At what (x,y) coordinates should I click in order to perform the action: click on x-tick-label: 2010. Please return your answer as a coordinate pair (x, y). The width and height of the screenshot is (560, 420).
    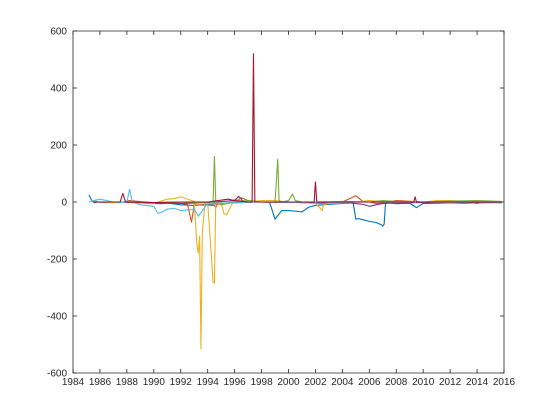
    Looking at the image, I should click on (423, 382).